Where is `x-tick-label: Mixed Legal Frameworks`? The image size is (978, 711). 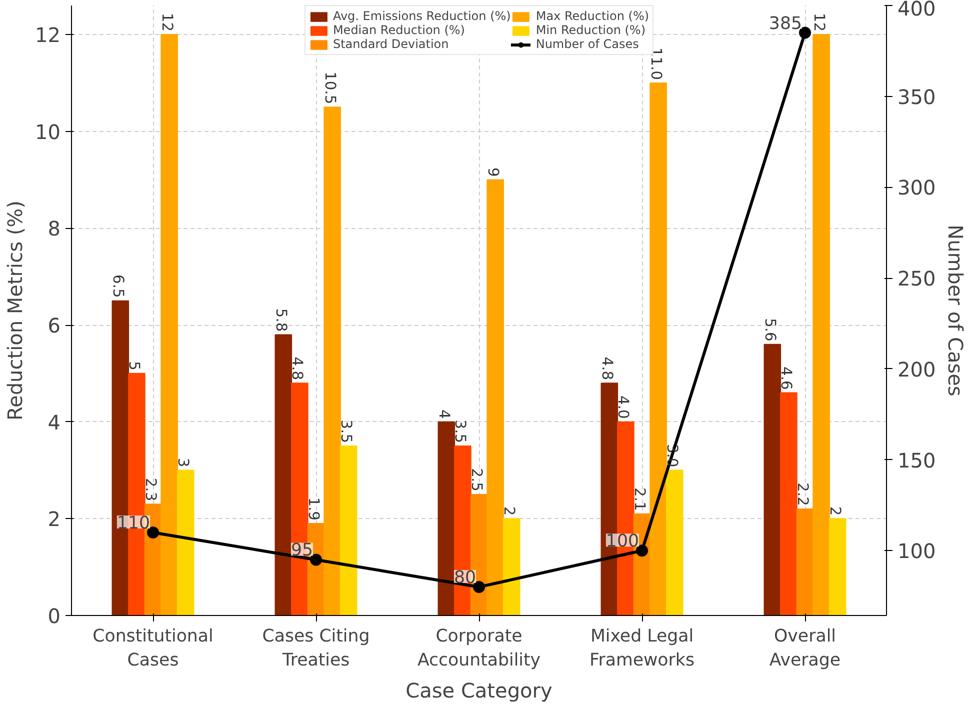
x-tick-label: Mixed Legal Frameworks is located at coordinates (642, 648).